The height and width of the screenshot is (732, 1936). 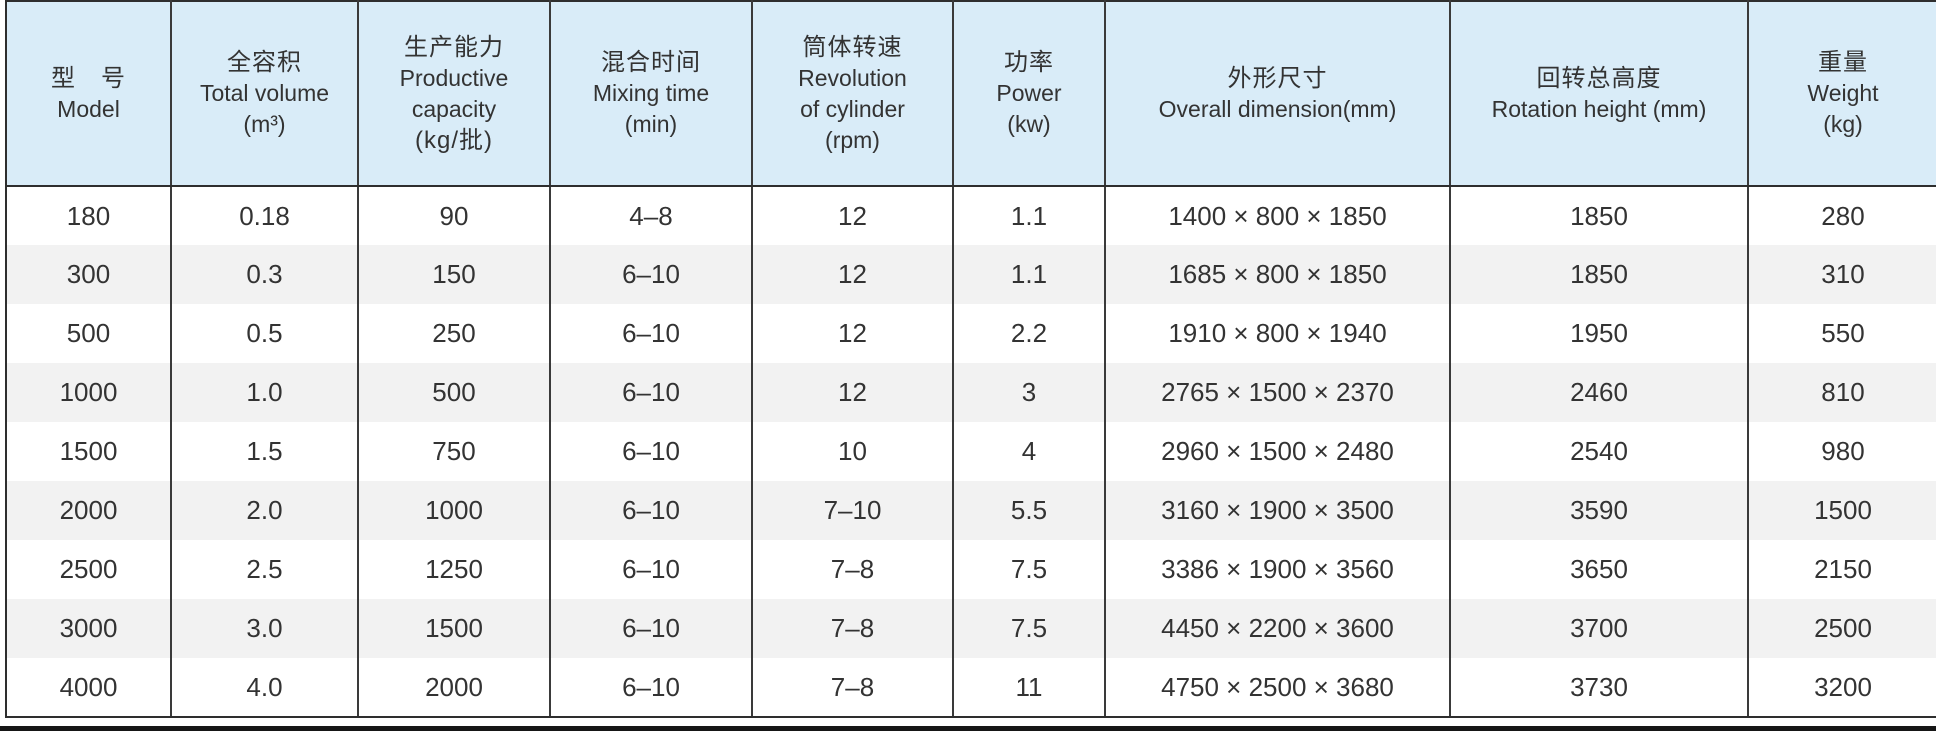 What do you see at coordinates (1029, 124) in the screenshot?
I see `header-line: (kw)` at bounding box center [1029, 124].